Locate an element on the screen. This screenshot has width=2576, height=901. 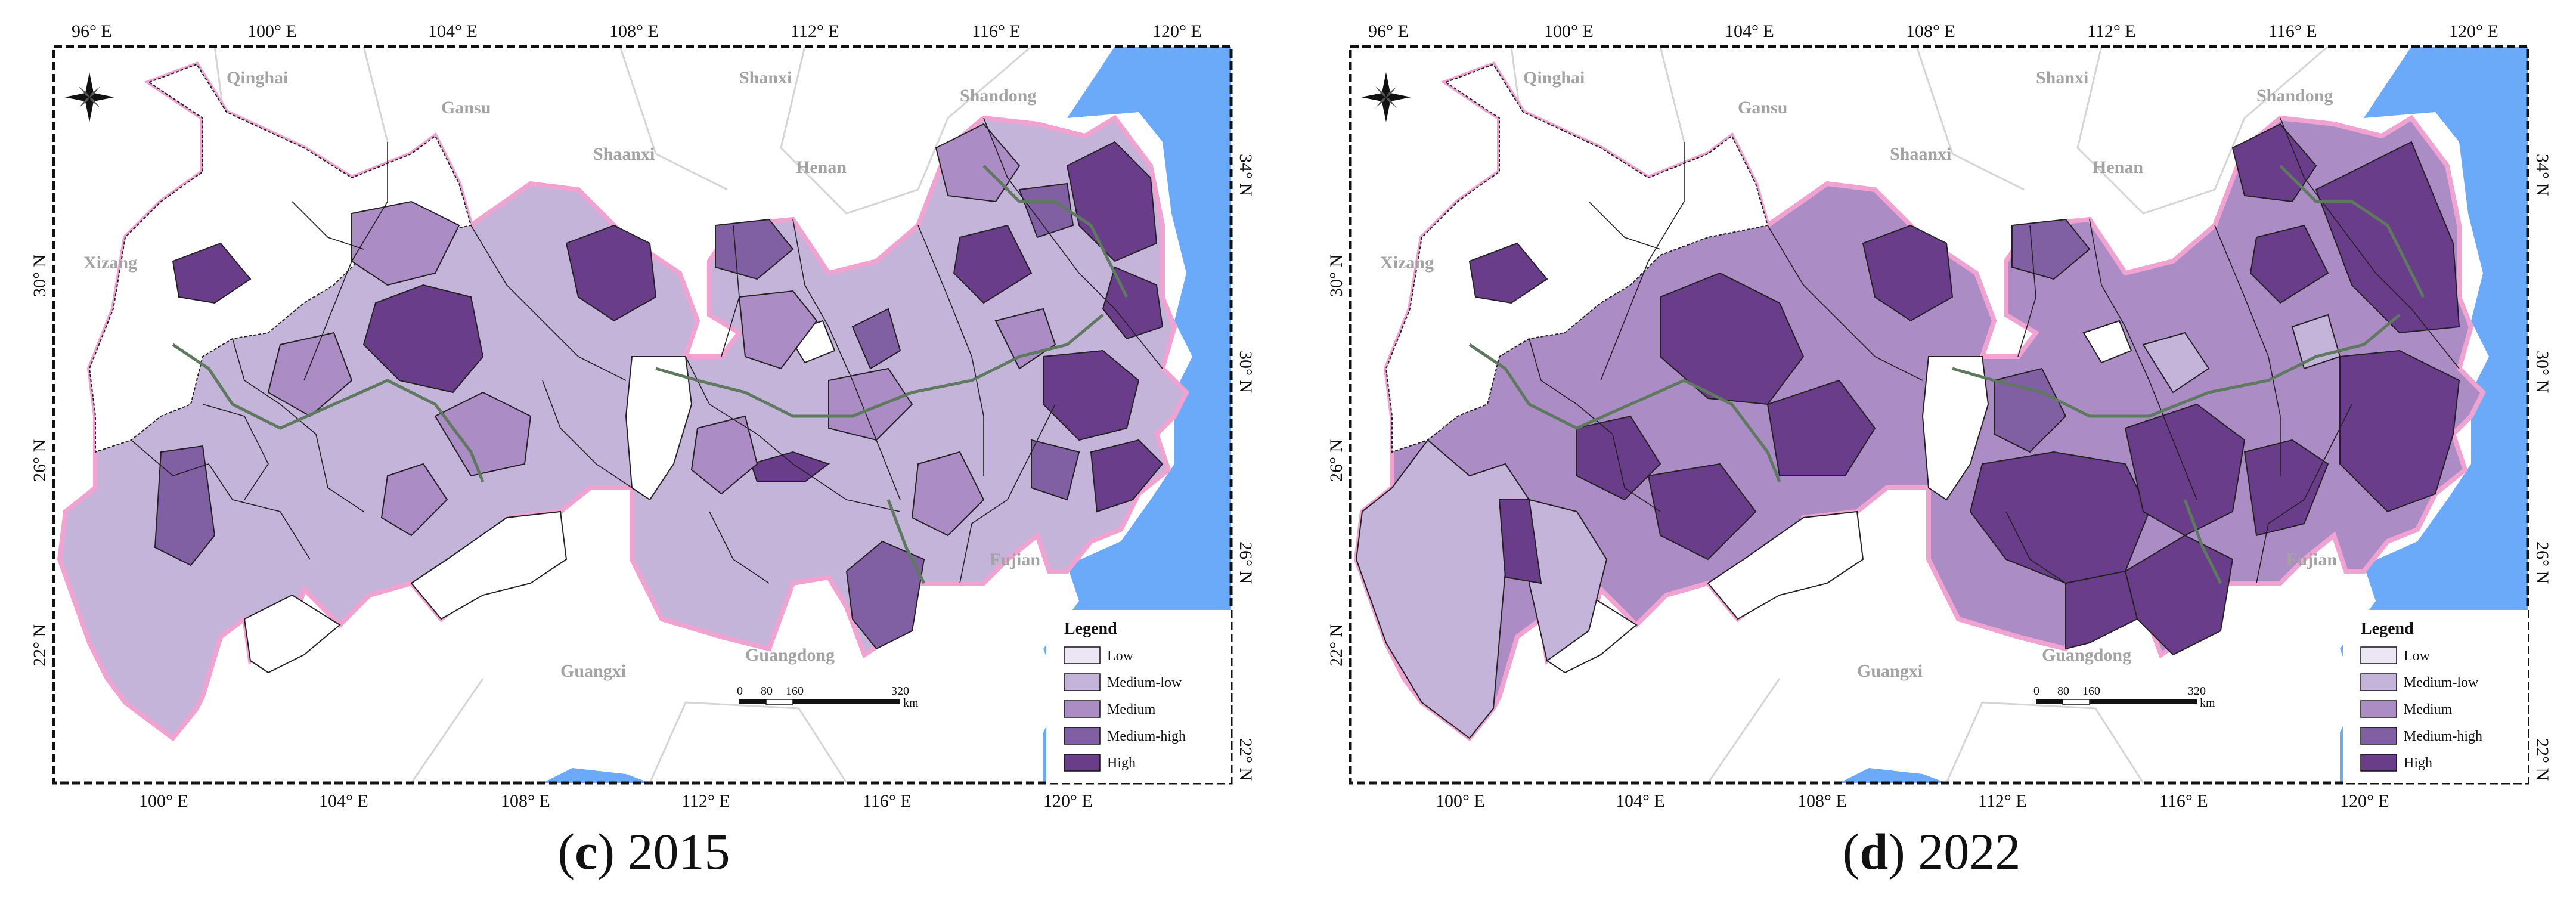
top-tick: 116° E is located at coordinates (996, 31).